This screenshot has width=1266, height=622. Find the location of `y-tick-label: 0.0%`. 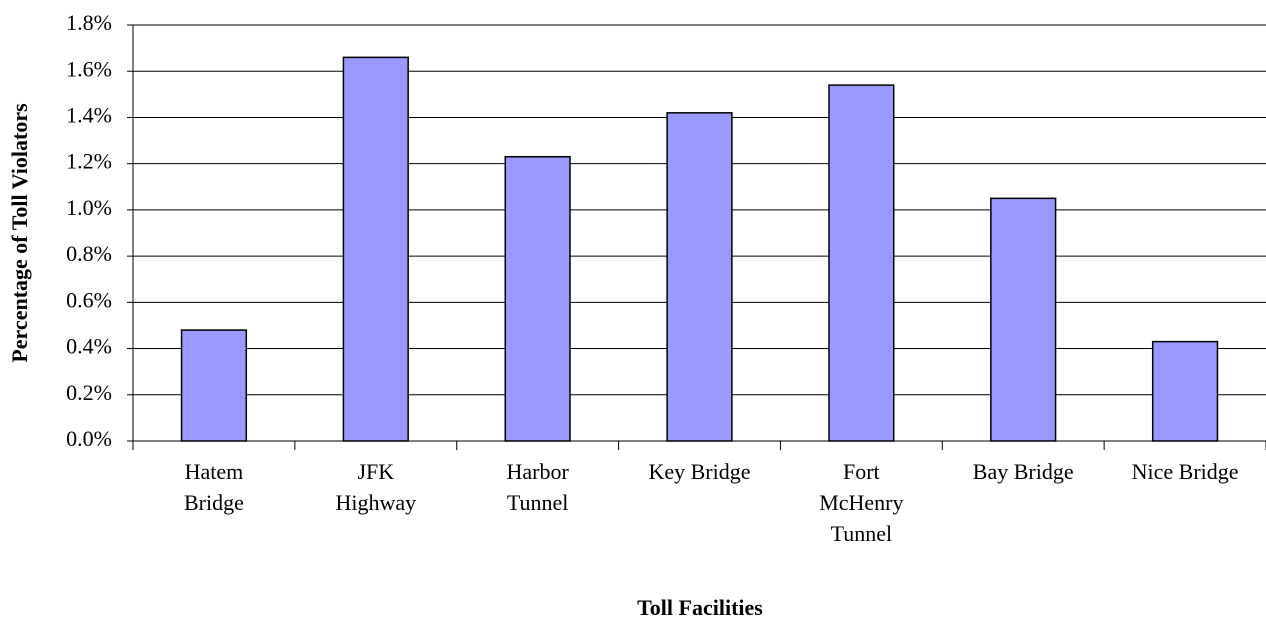

y-tick-label: 0.0% is located at coordinates (89, 438).